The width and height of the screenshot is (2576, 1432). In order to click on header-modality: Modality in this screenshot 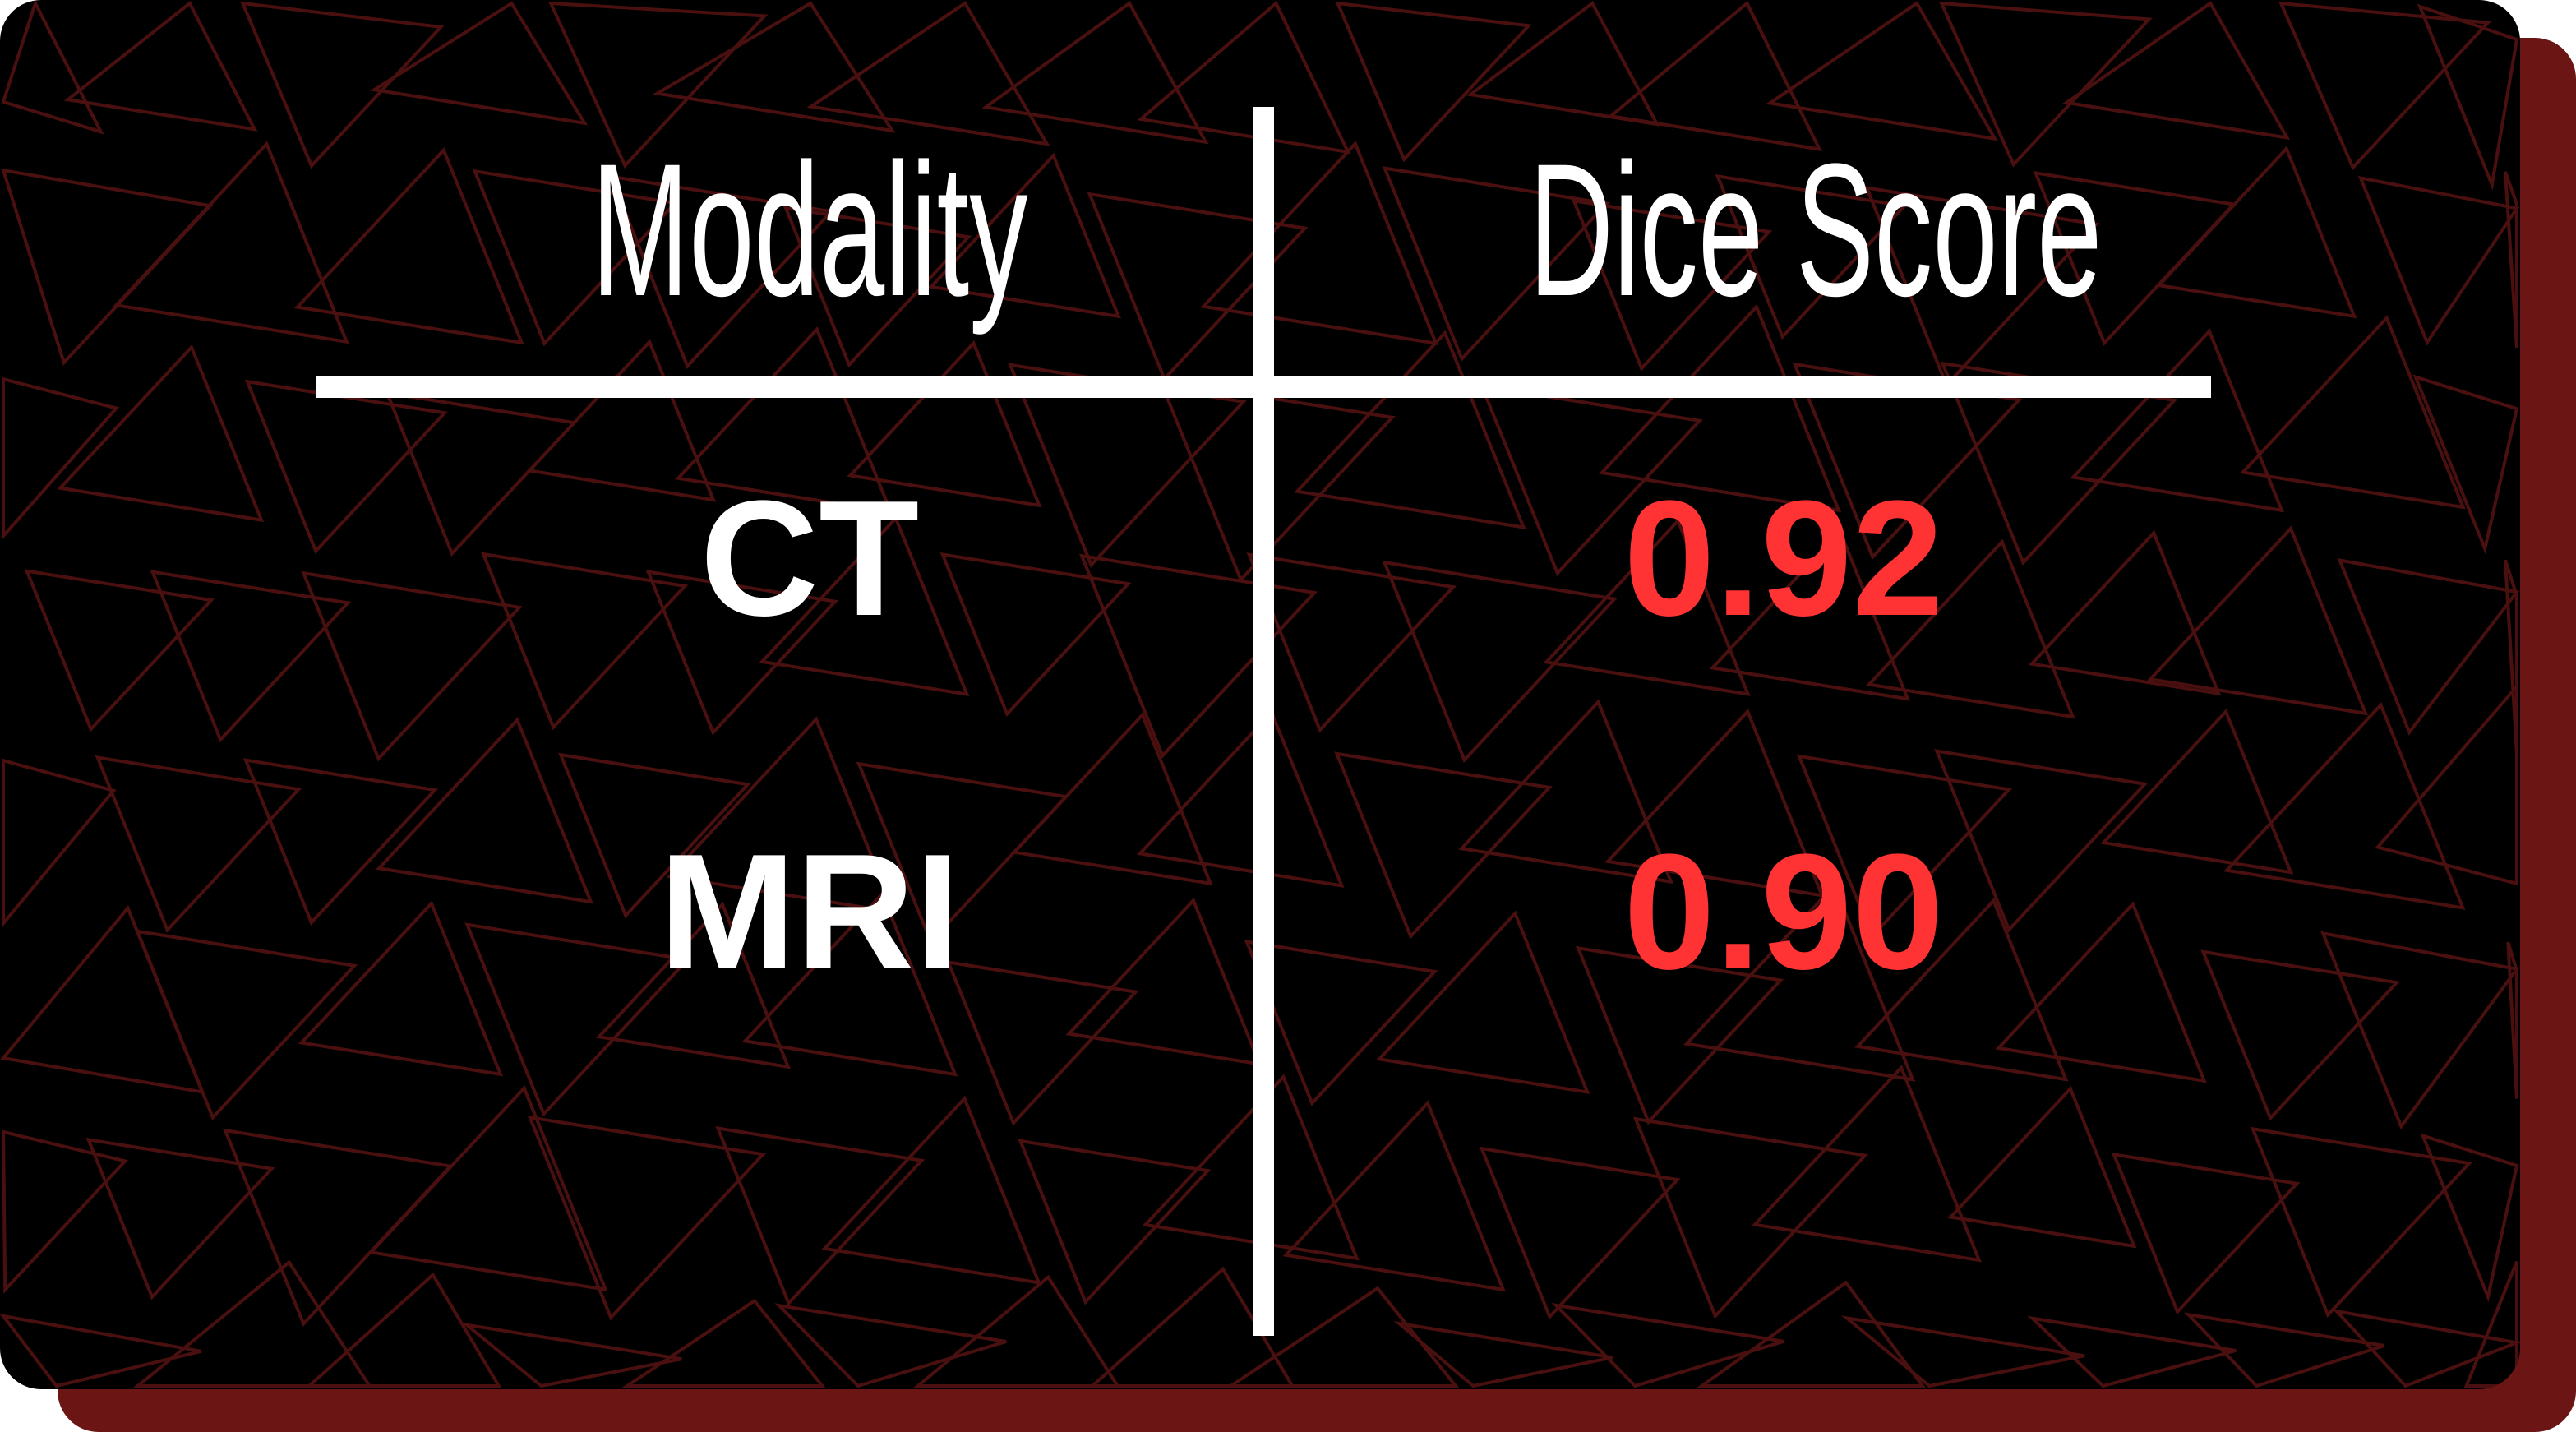, I will do `click(810, 229)`.